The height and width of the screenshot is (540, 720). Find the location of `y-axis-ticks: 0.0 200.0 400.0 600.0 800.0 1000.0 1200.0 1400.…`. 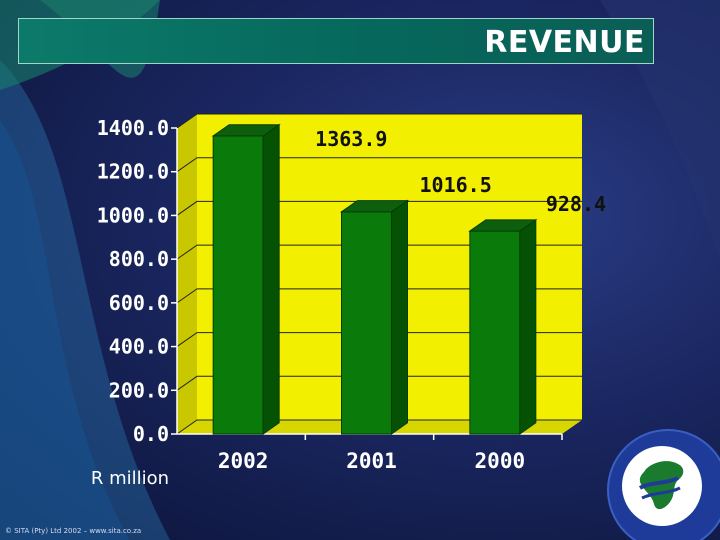

y-axis-ticks: 0.0 200.0 400.0 600.0 800.0 1000.0 1200.0 1400.… is located at coordinates (133, 281).